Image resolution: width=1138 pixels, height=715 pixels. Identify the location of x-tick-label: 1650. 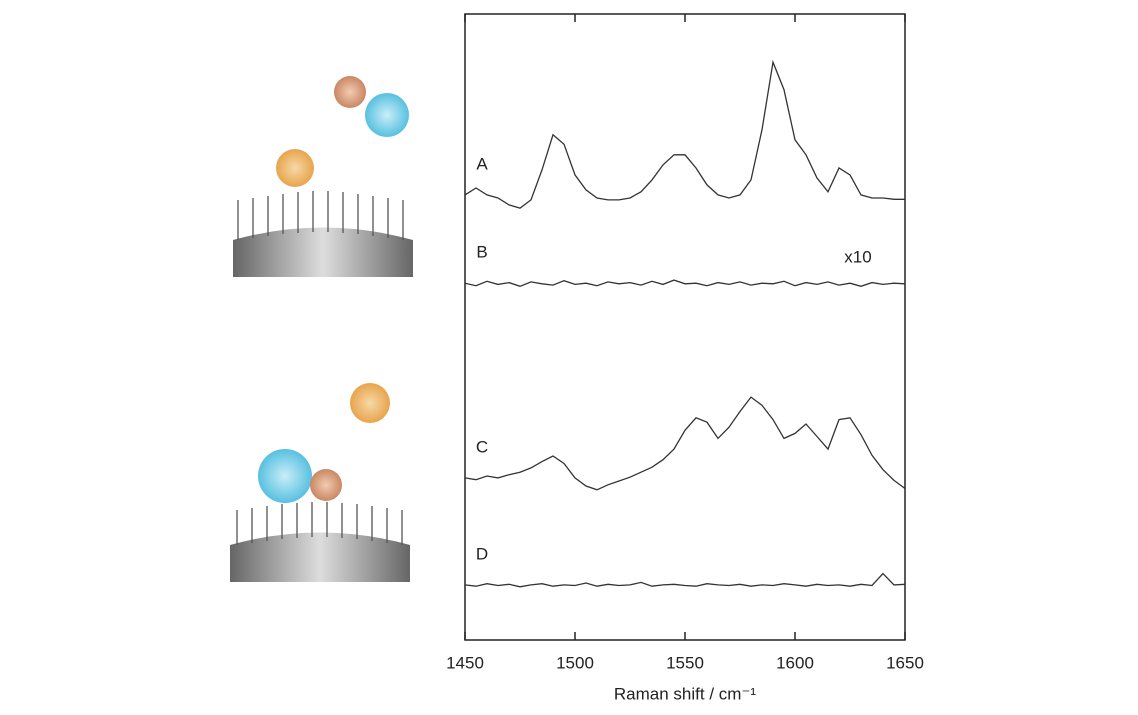
(905, 662).